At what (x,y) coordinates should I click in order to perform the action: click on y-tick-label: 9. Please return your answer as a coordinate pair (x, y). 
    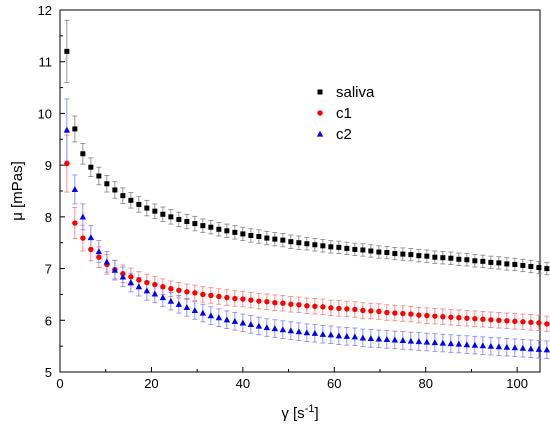
    Looking at the image, I should click on (48, 165).